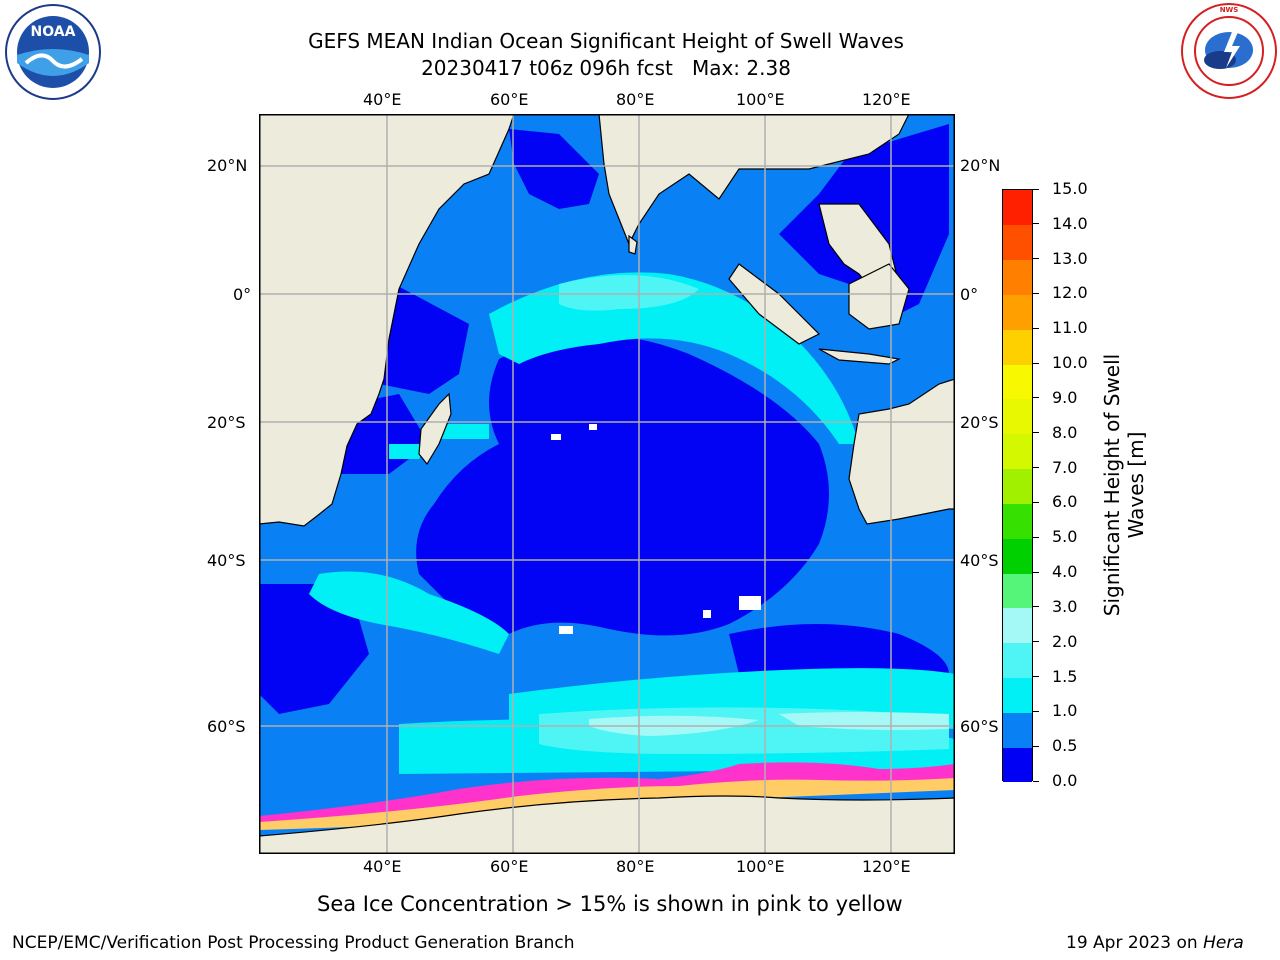  What do you see at coordinates (1070, 293) in the screenshot?
I see `colorbar-level-label: 12.0` at bounding box center [1070, 293].